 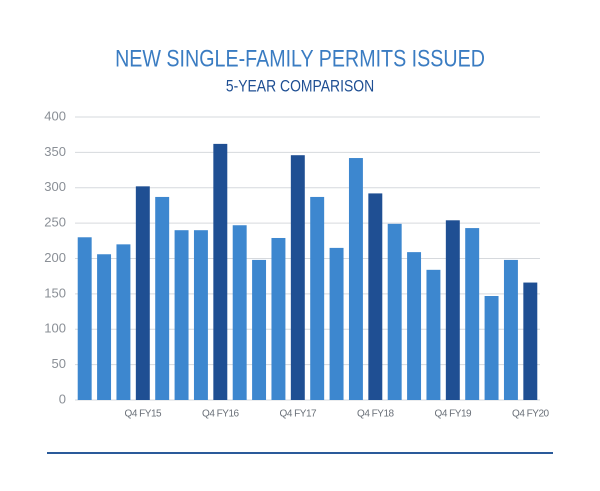 I want to click on chart-subtitle: 5-YEAR COMPARISON, so click(x=300, y=86).